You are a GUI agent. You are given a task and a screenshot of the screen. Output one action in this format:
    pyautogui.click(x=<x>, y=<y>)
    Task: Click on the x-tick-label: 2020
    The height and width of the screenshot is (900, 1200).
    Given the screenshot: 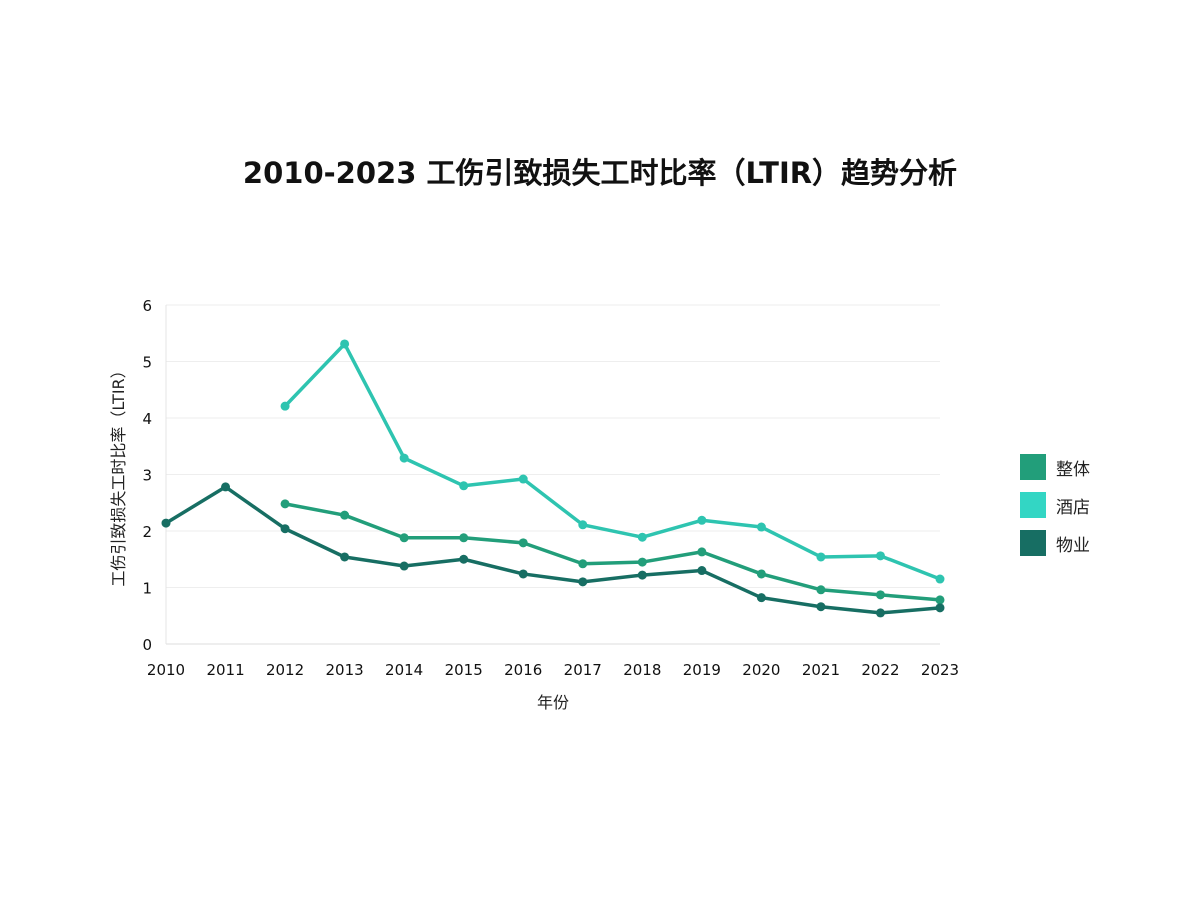 What is the action you would take?
    pyautogui.click(x=761, y=670)
    